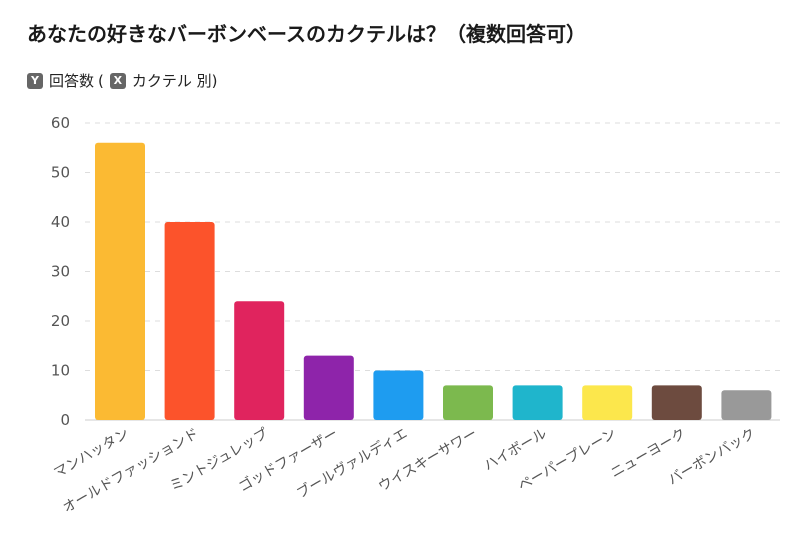  I want to click on y-tick-label: 60, so click(60, 123).